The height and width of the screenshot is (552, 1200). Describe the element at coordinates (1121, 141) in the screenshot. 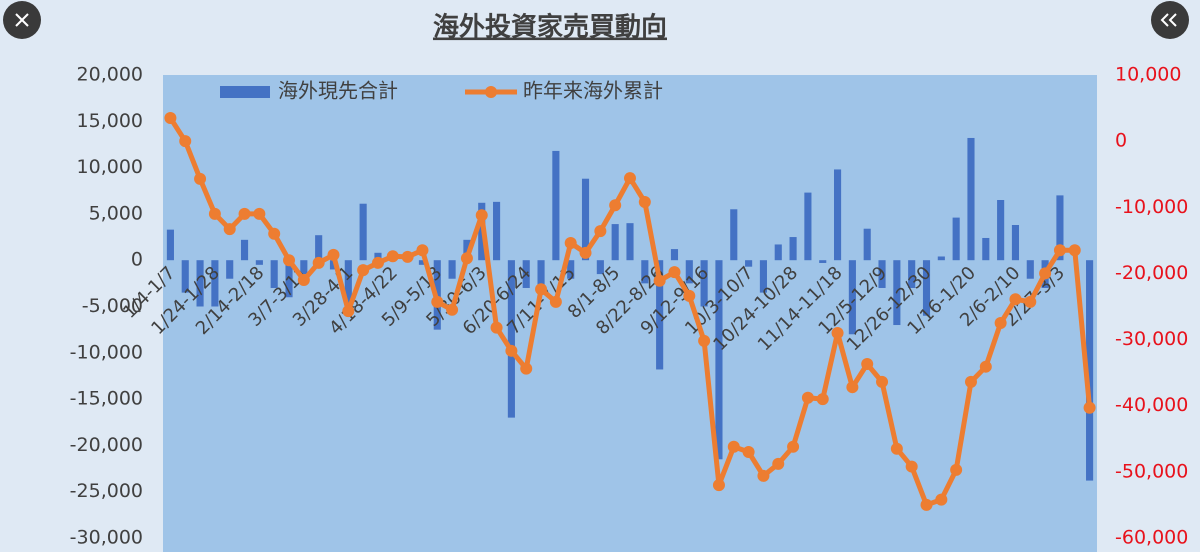

I see `y2-tick-label: 0` at that location.